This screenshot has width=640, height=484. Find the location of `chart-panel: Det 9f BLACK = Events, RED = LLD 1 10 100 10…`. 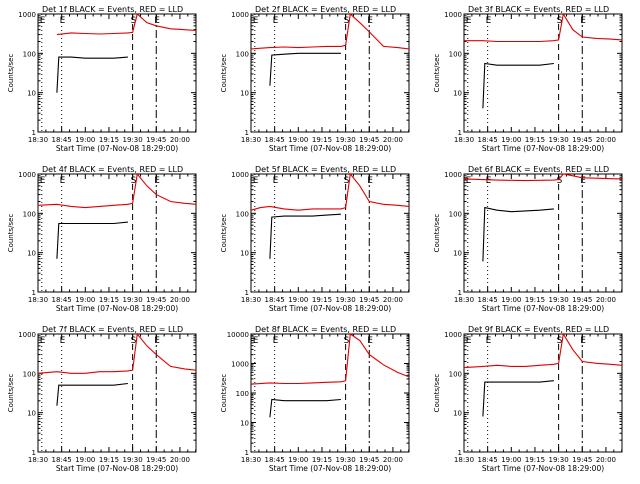

chart-panel: Det 9f BLACK = Events, RED = LLD 1 10 100 10… is located at coordinates (528, 399).